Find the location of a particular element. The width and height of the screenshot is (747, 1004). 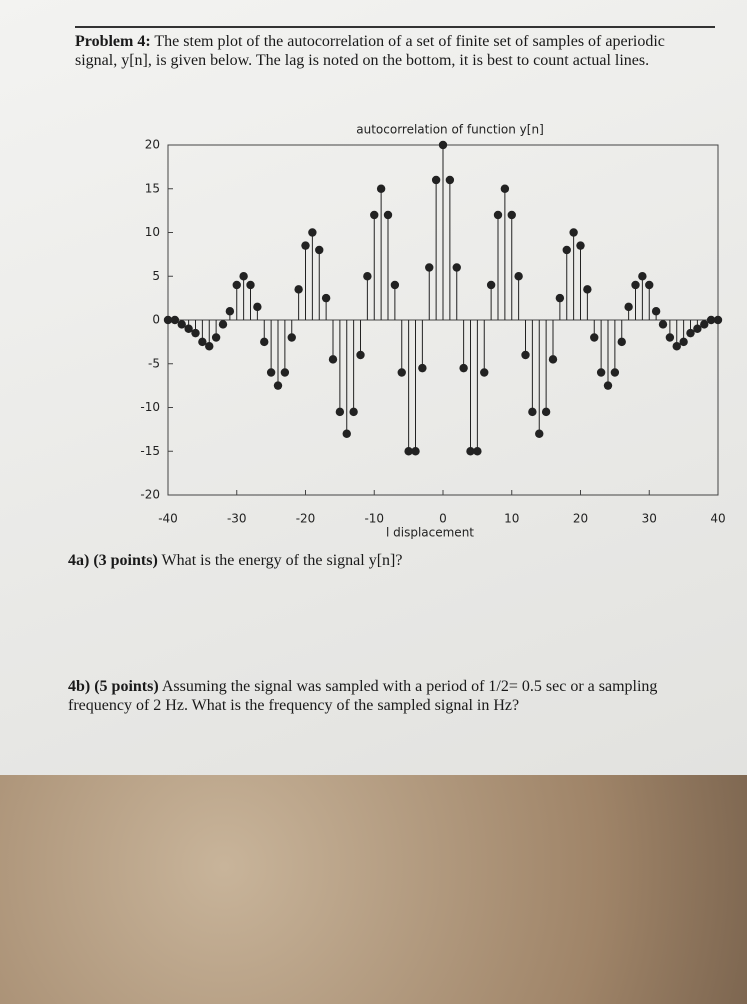

question-label: 4b) (5 points) is located at coordinates (113, 686).